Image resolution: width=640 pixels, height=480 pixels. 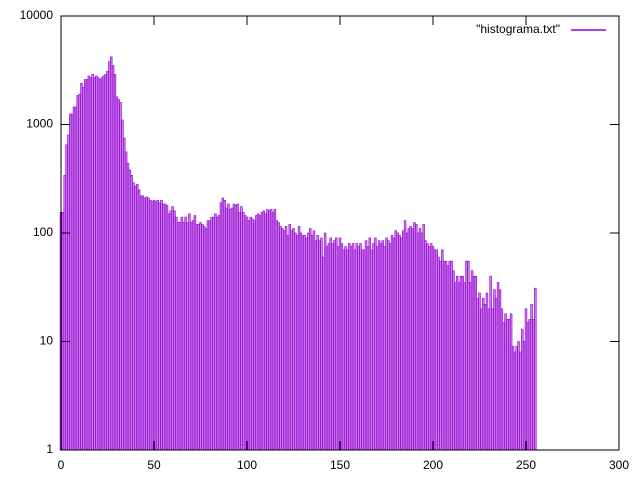 I want to click on bar, so click(x=535, y=369).